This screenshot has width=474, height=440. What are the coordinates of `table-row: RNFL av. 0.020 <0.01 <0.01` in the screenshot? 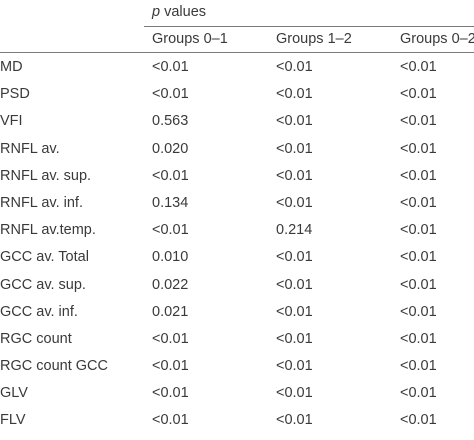 It's located at (237, 148).